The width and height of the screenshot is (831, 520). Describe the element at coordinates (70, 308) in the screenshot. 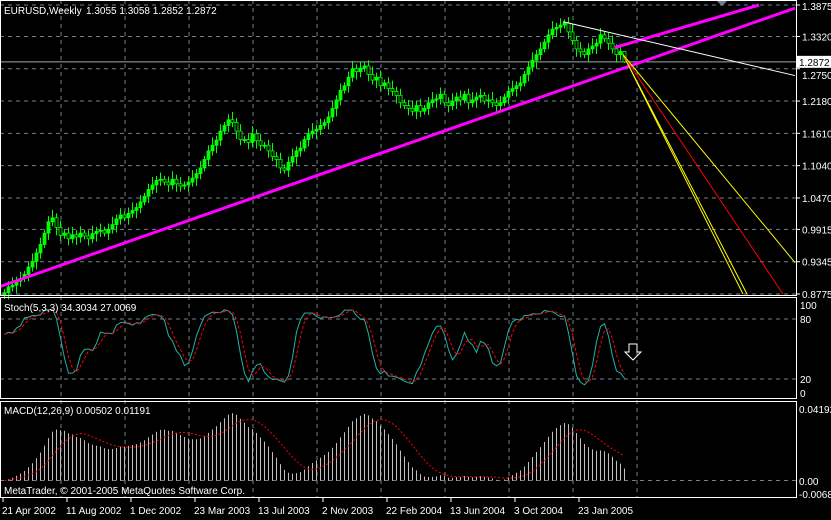

I see `stoch-title: Stoch(5,3,3) 34.3034 27.0069` at that location.